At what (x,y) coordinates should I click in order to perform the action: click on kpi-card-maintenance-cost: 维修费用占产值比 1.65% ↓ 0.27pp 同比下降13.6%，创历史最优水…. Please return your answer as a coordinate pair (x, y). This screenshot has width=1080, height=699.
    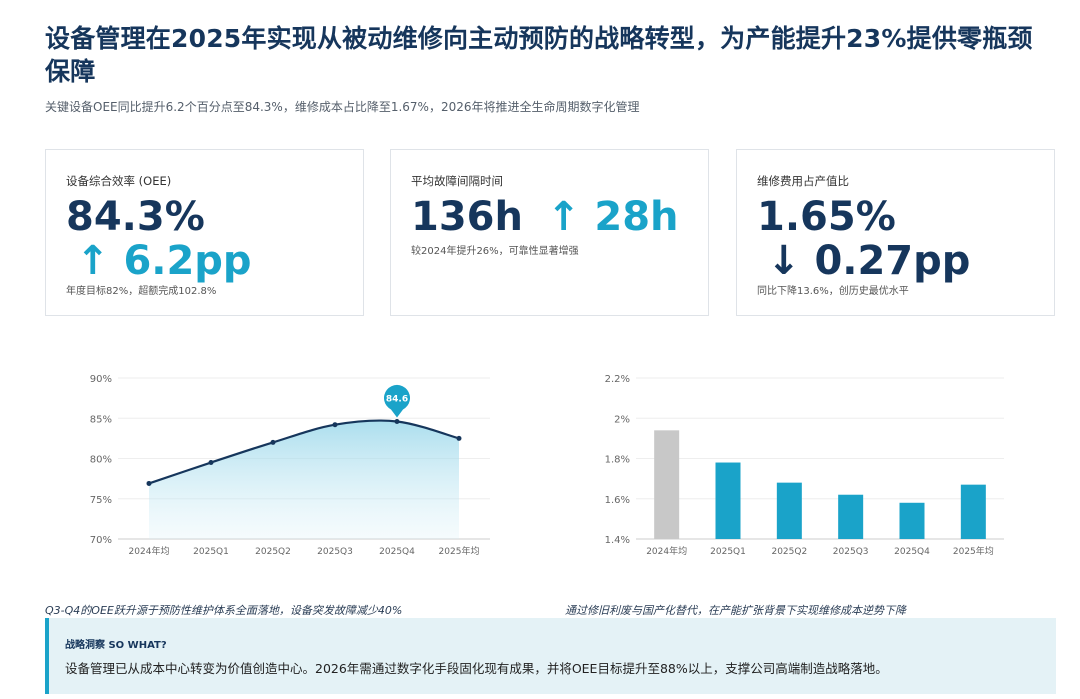
    Looking at the image, I should click on (895, 232).